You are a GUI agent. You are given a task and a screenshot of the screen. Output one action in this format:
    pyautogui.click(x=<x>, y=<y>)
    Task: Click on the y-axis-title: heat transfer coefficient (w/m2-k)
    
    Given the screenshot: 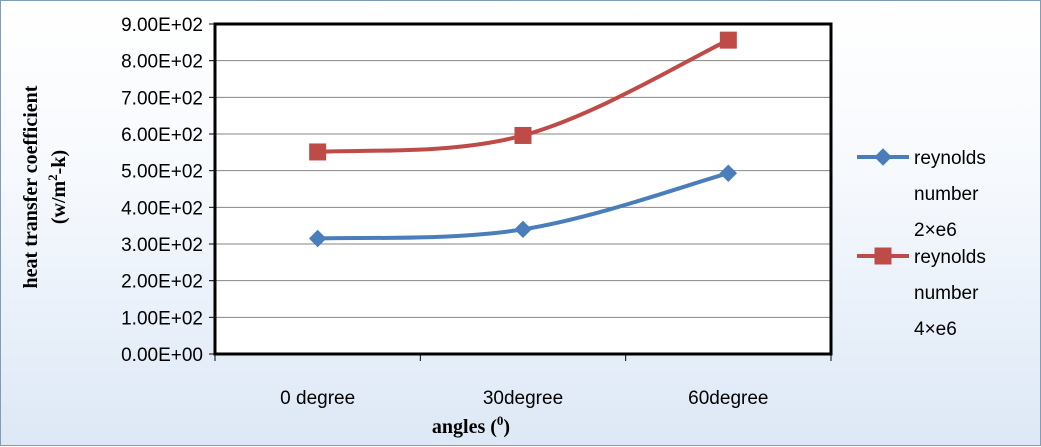 What is the action you would take?
    pyautogui.click(x=45, y=186)
    